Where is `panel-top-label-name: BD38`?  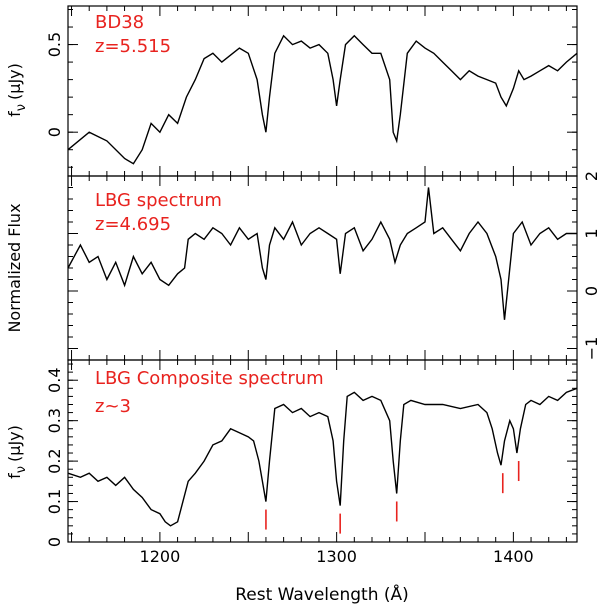 panel-top-label-name: BD38 is located at coordinates (119, 22).